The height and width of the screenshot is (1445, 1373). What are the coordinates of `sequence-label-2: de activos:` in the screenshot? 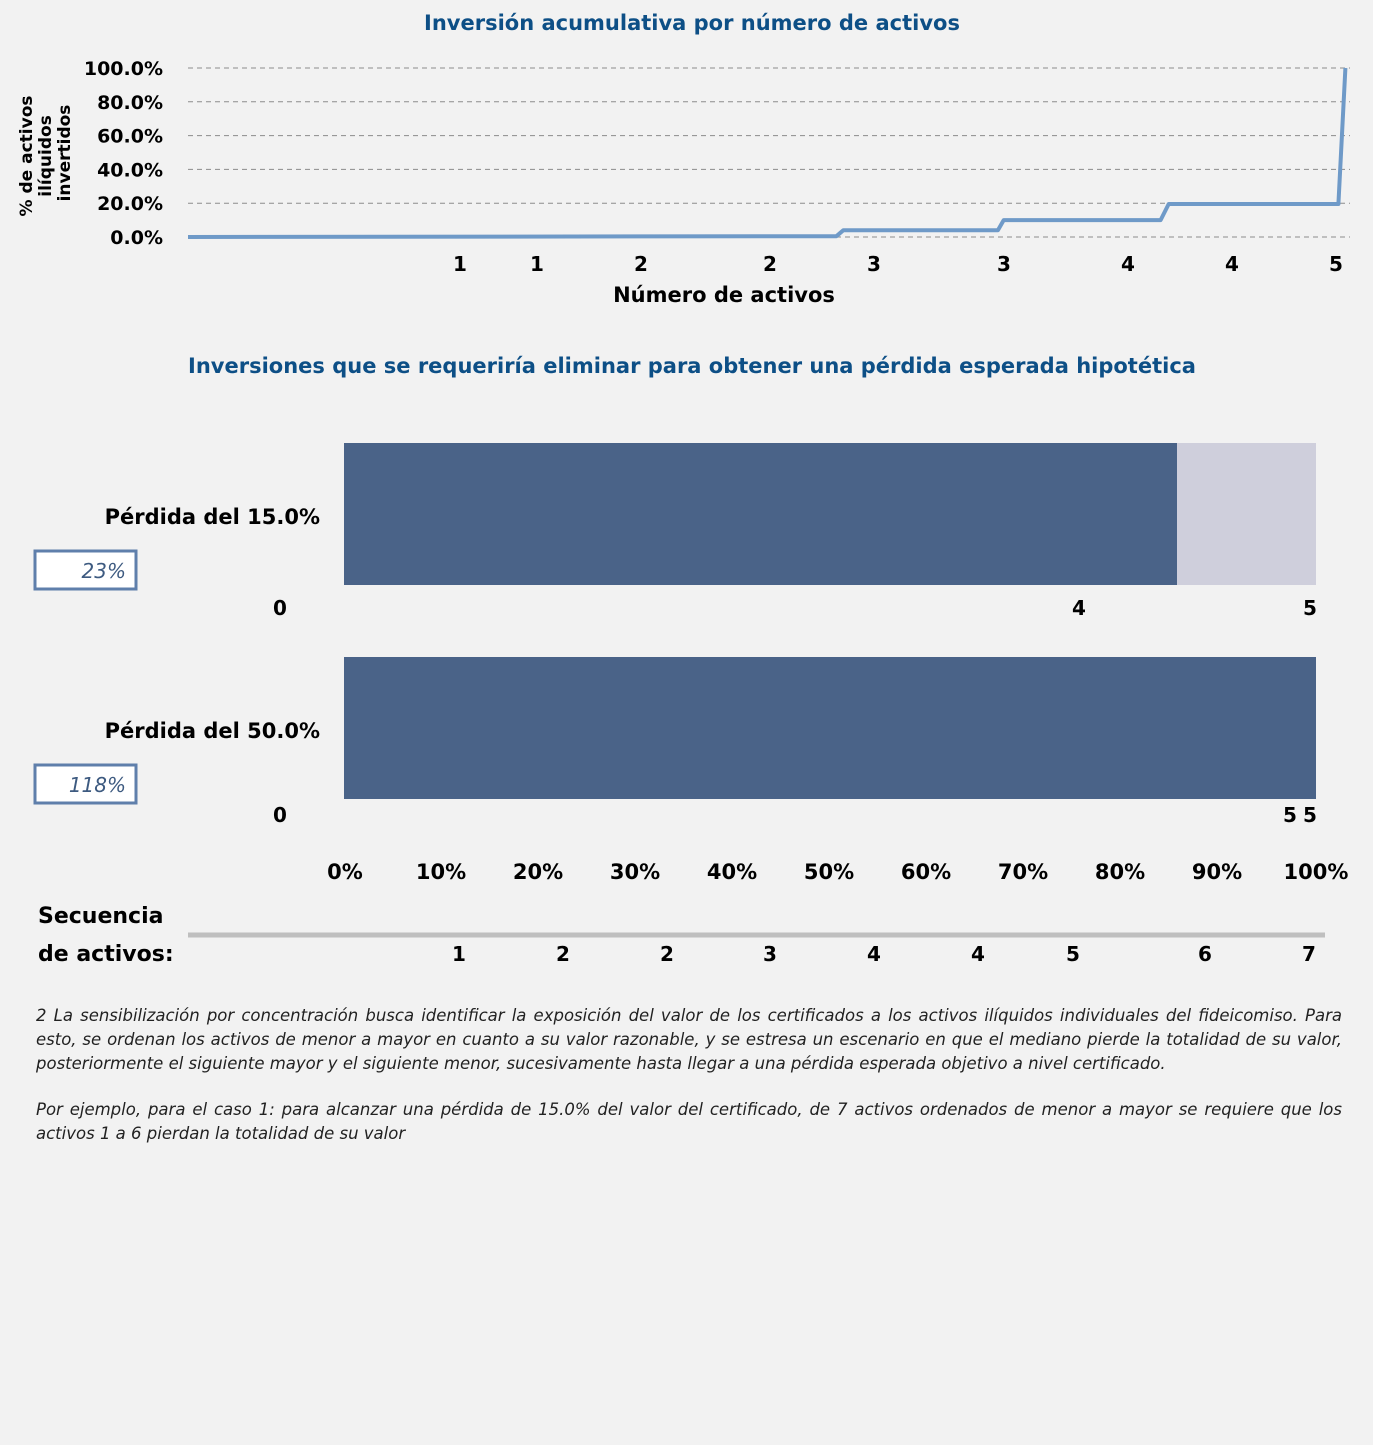 It's located at (106, 954).